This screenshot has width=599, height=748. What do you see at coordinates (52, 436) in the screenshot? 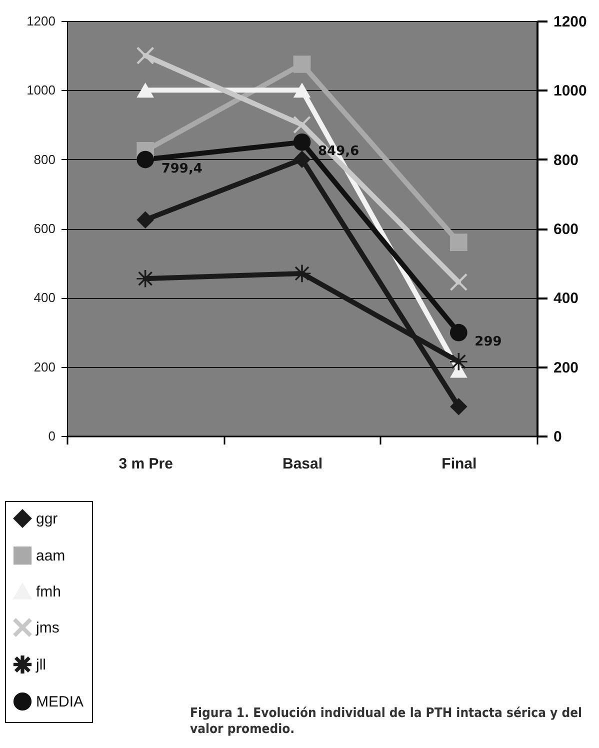
I see `y-tick-label: 0` at bounding box center [52, 436].